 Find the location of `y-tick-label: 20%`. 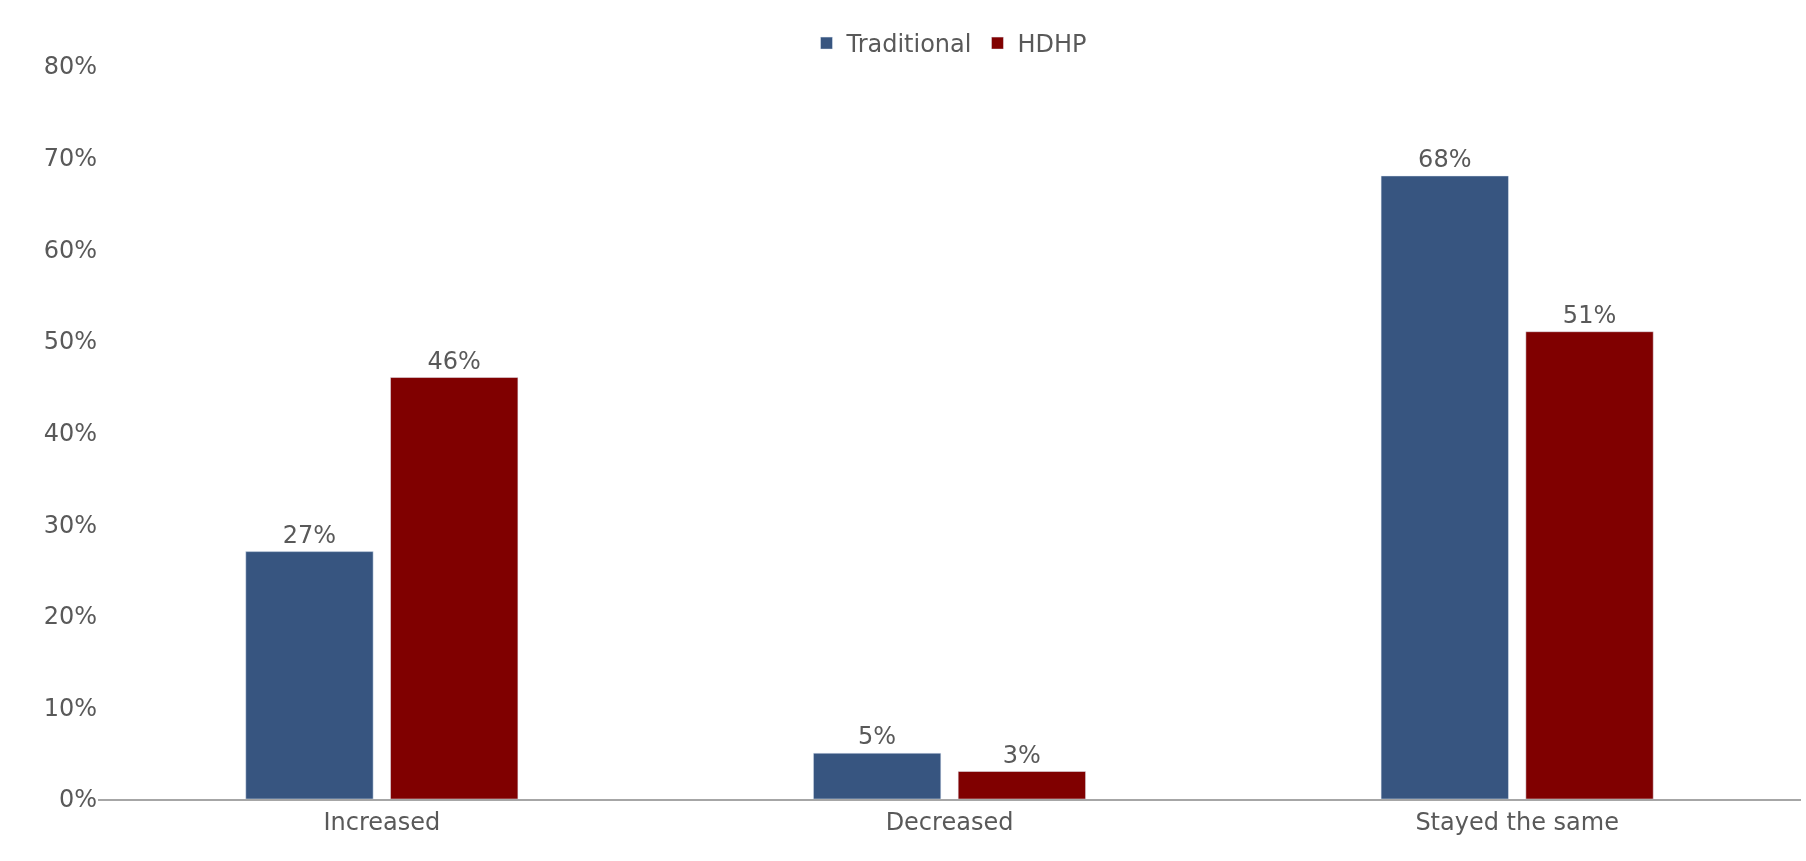

y-tick-label: 20% is located at coordinates (70, 616).